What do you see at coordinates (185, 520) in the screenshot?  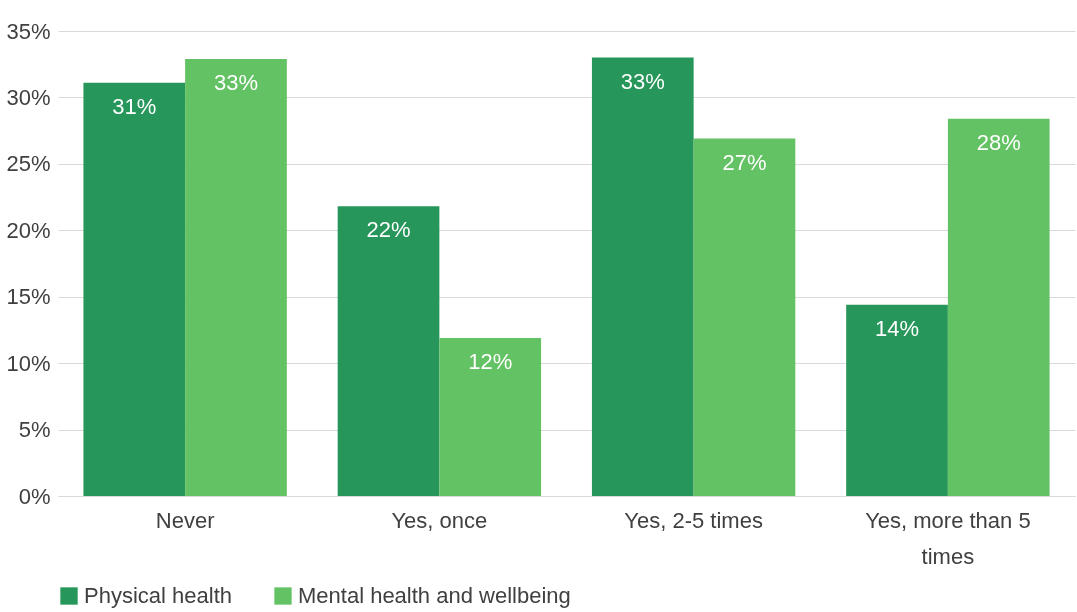 I see `x-tick-label: Never` at bounding box center [185, 520].